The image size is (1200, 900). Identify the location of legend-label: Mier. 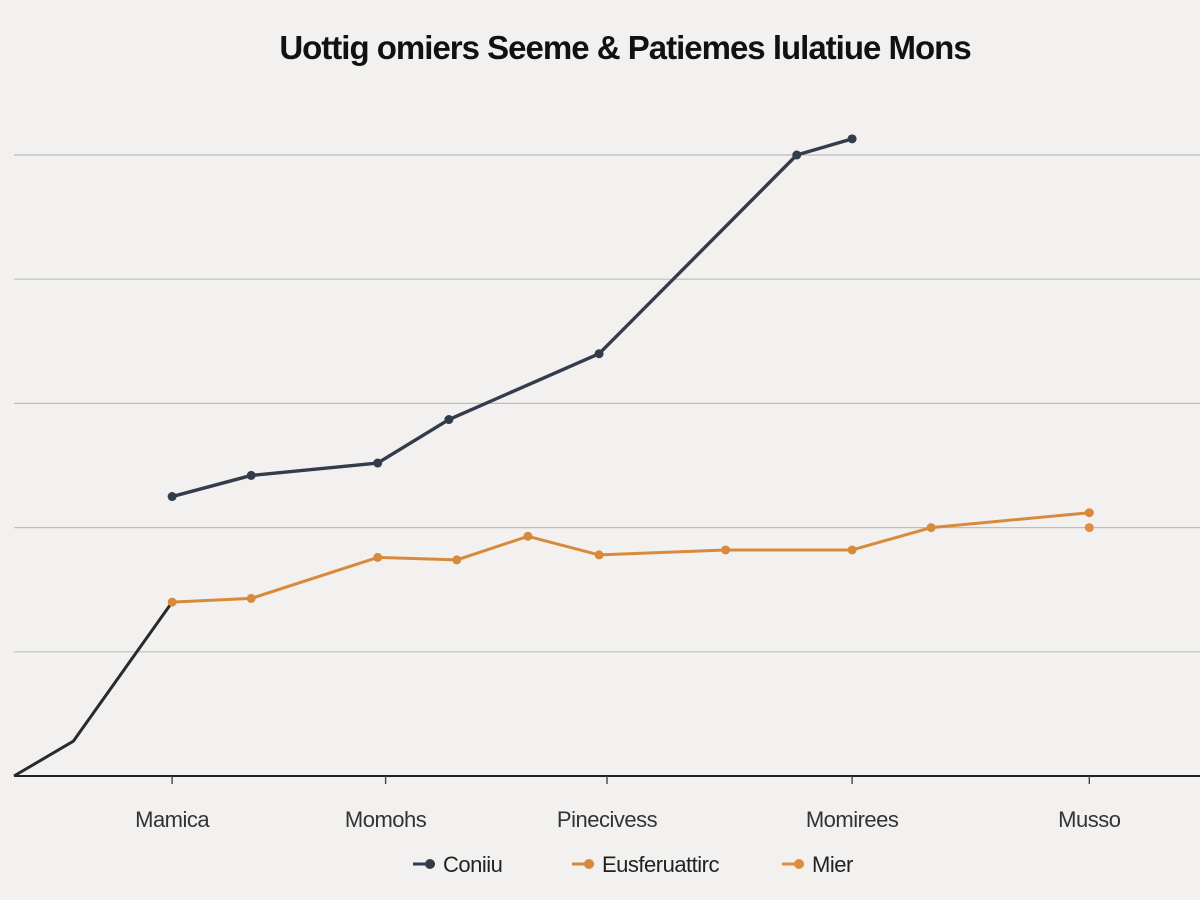
(832, 864).